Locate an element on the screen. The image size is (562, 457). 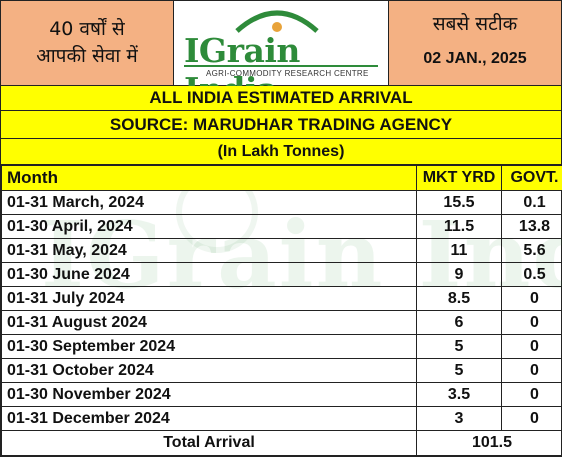
total-value: 101.5 is located at coordinates (489, 443).